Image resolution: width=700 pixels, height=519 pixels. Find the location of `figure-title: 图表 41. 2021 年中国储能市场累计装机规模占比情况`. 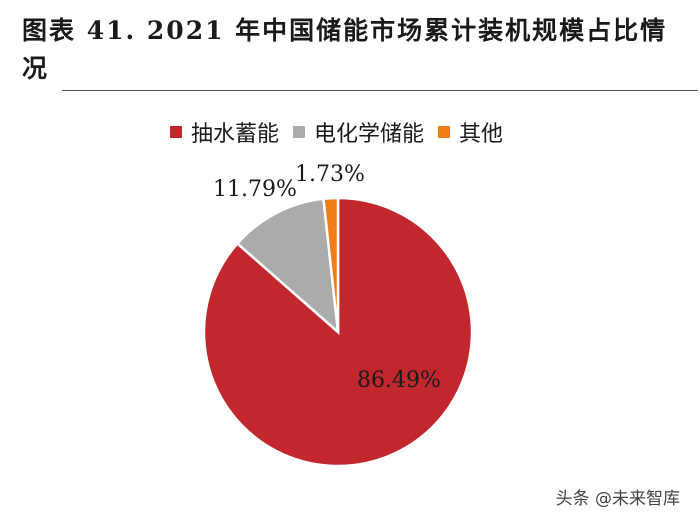

figure-title: 图表 41. 2021 年中国储能市场累计装机规模占比情况 is located at coordinates (345, 49).